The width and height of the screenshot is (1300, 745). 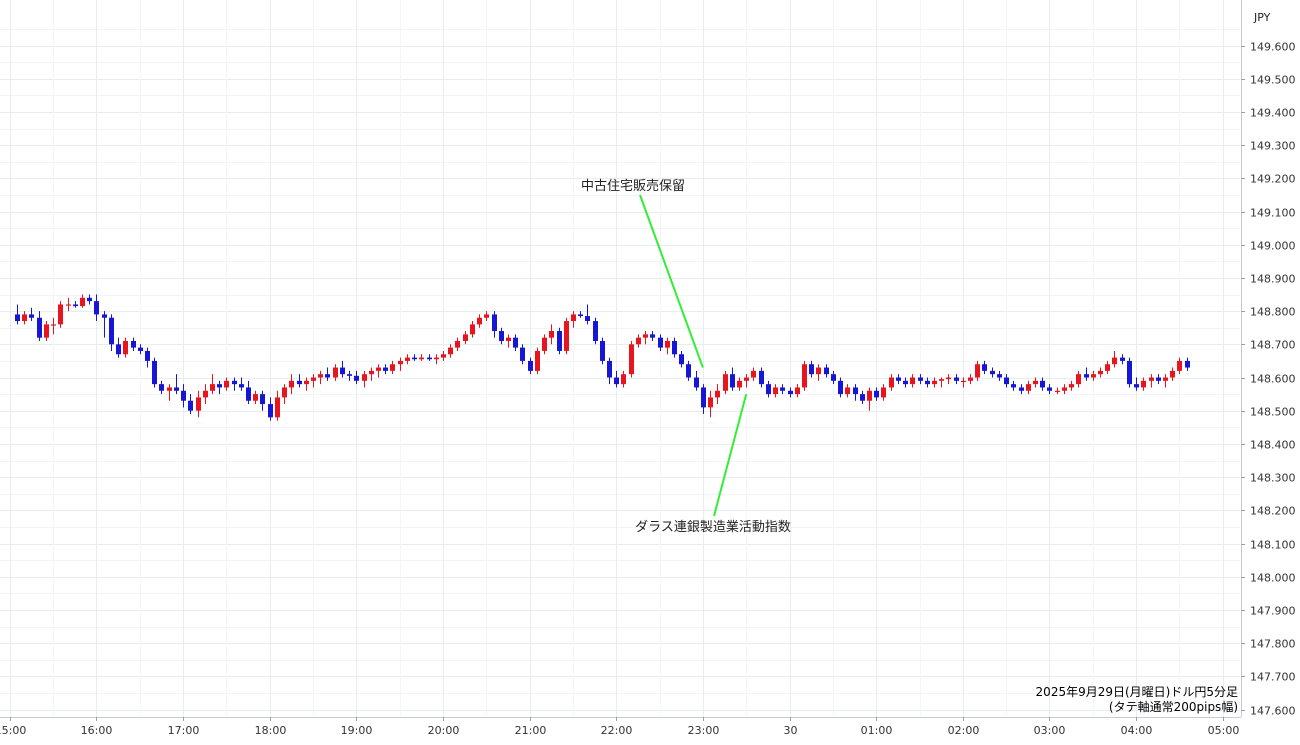 I want to click on price-tick-label: 147.800, so click(x=1273, y=644).